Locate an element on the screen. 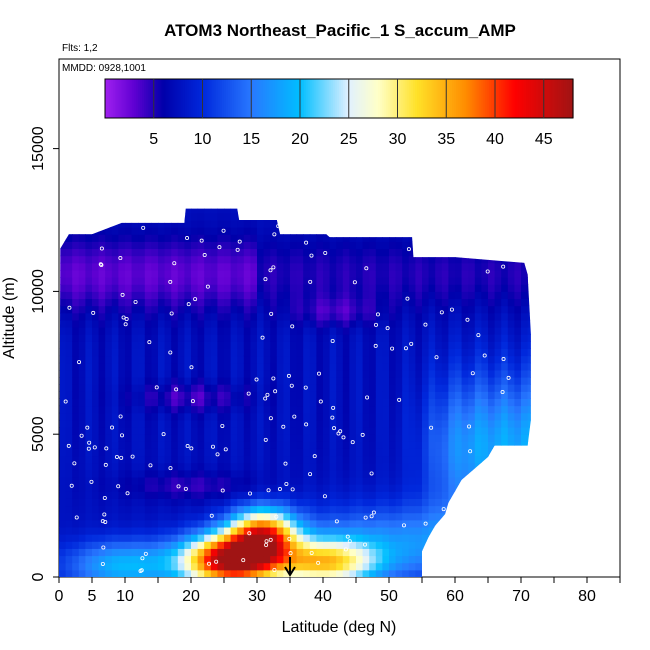 The width and height of the screenshot is (650, 650). chart-title: ATOM3 Northeast_Pacific_1 S_accum_AMP is located at coordinates (340, 30).